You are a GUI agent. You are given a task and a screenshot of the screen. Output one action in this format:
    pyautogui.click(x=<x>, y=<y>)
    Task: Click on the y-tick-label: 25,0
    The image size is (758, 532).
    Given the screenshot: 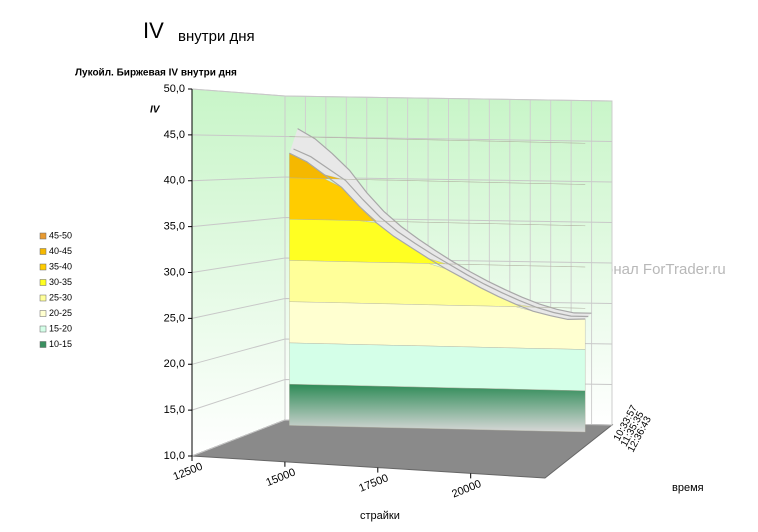 What is the action you would take?
    pyautogui.click(x=174, y=318)
    